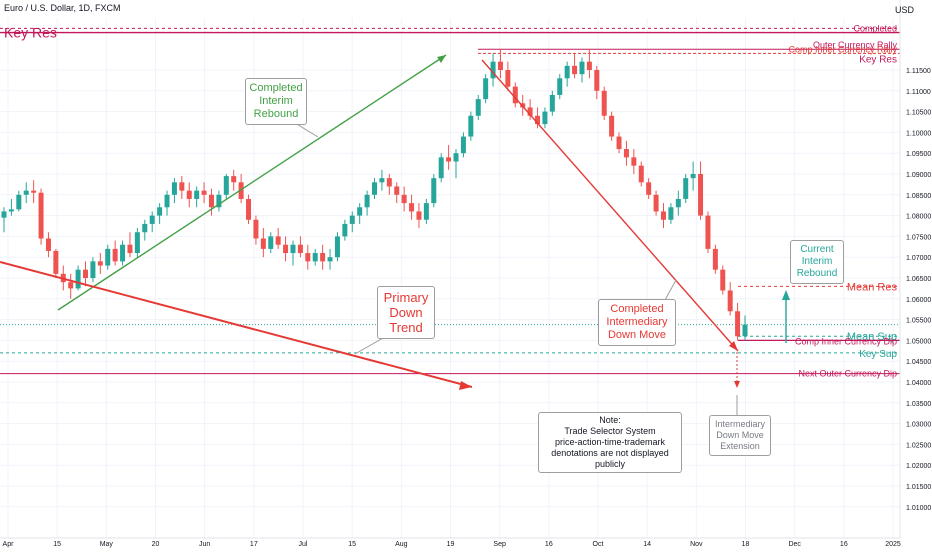  What do you see at coordinates (696, 544) in the screenshot?
I see `x-tick-label: Nov` at bounding box center [696, 544].